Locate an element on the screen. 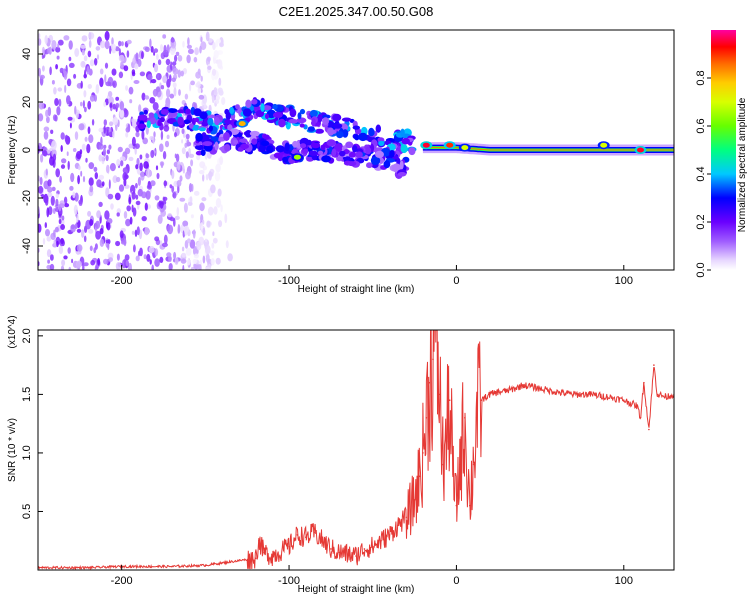 The image size is (750, 600). hotspot is located at coordinates (297, 157).